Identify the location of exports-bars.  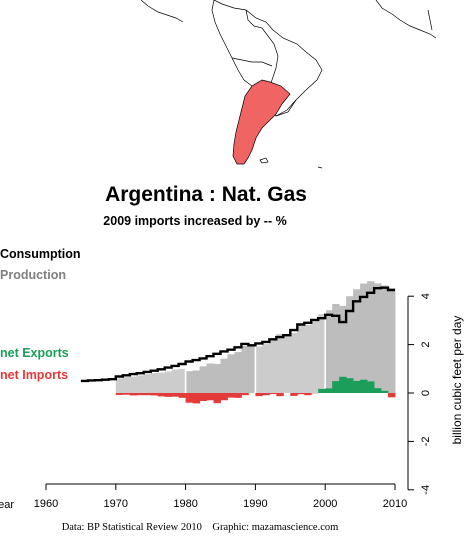
(353, 384).